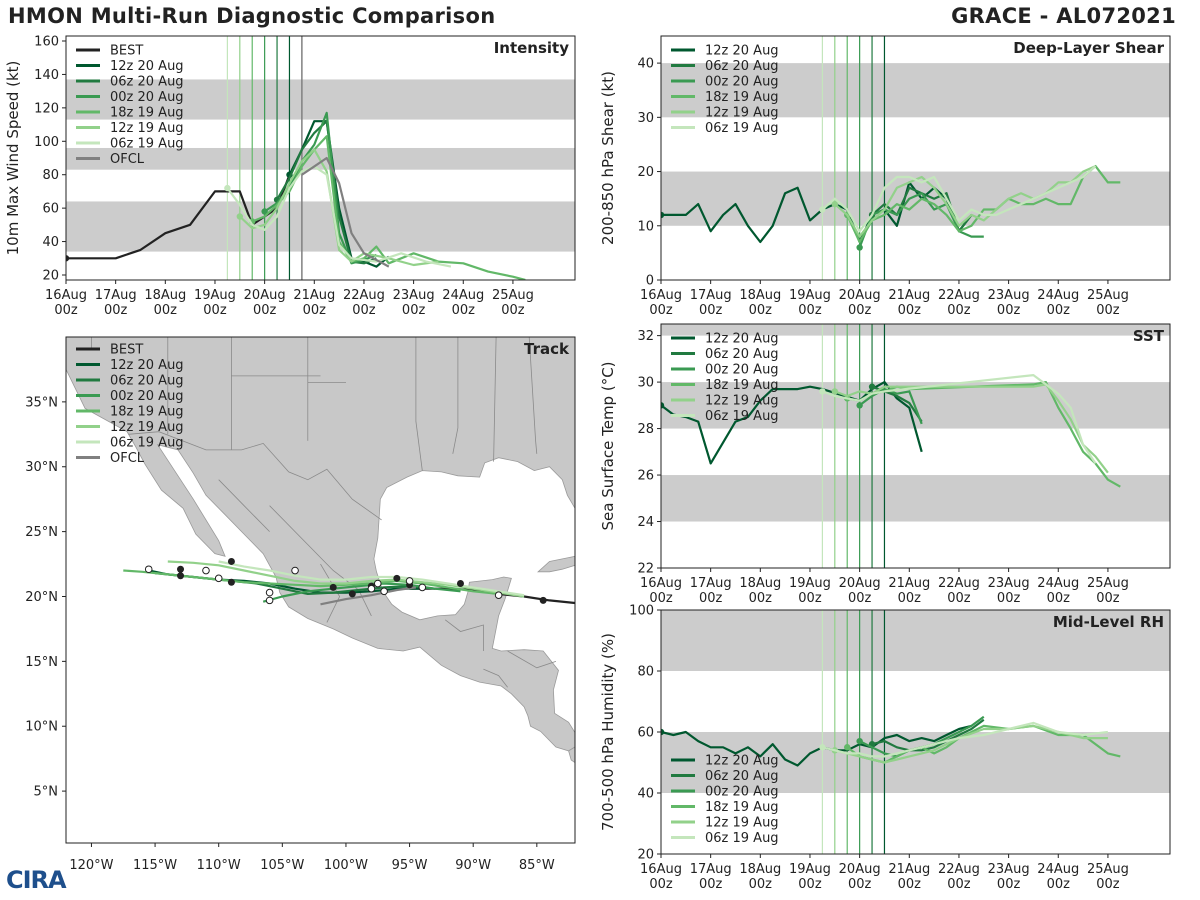 Image resolution: width=1200 pixels, height=900 pixels. What do you see at coordinates (41, 727) in the screenshot?
I see `lat-tick-label: 10°N` at bounding box center [41, 727].